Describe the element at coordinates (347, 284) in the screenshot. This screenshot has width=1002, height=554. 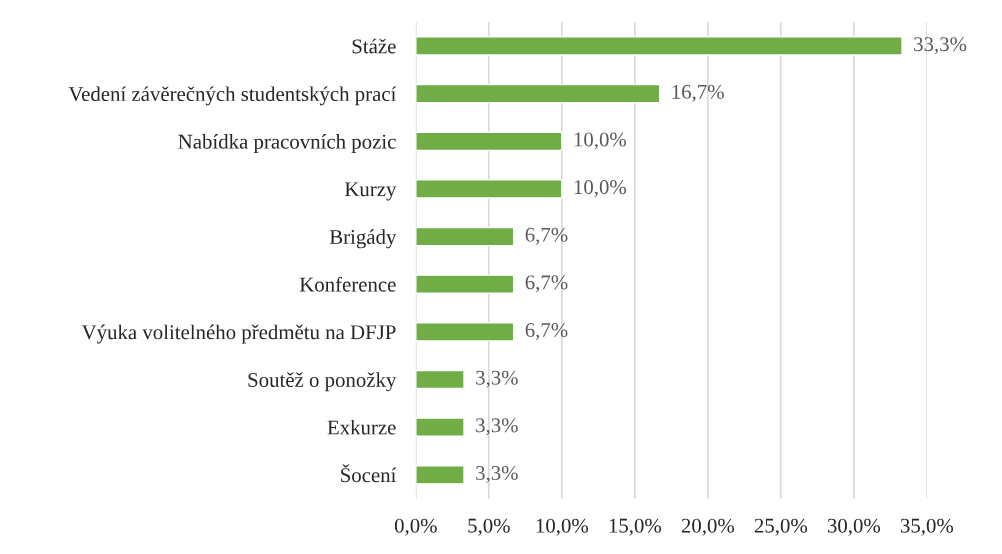
I see `y-tick-label: Konference` at that location.